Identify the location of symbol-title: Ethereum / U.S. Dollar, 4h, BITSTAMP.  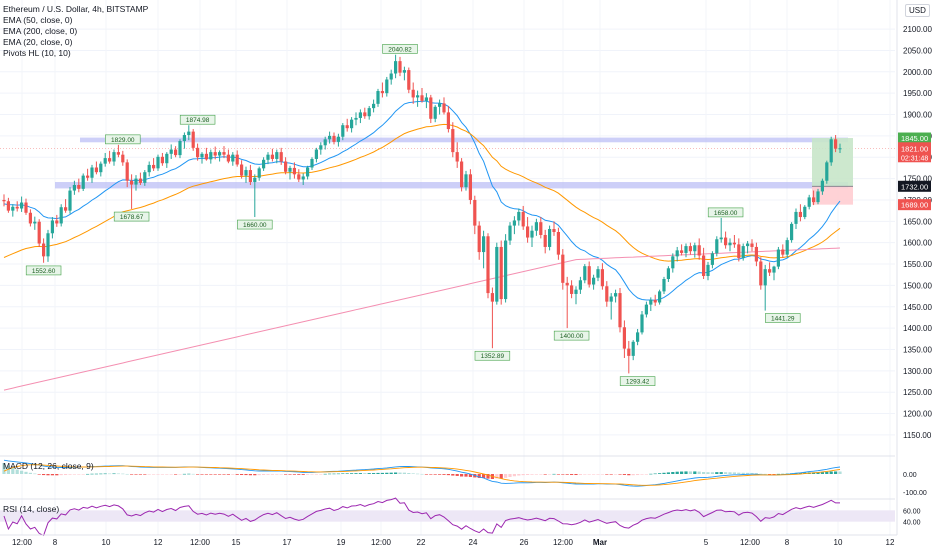
(76, 9).